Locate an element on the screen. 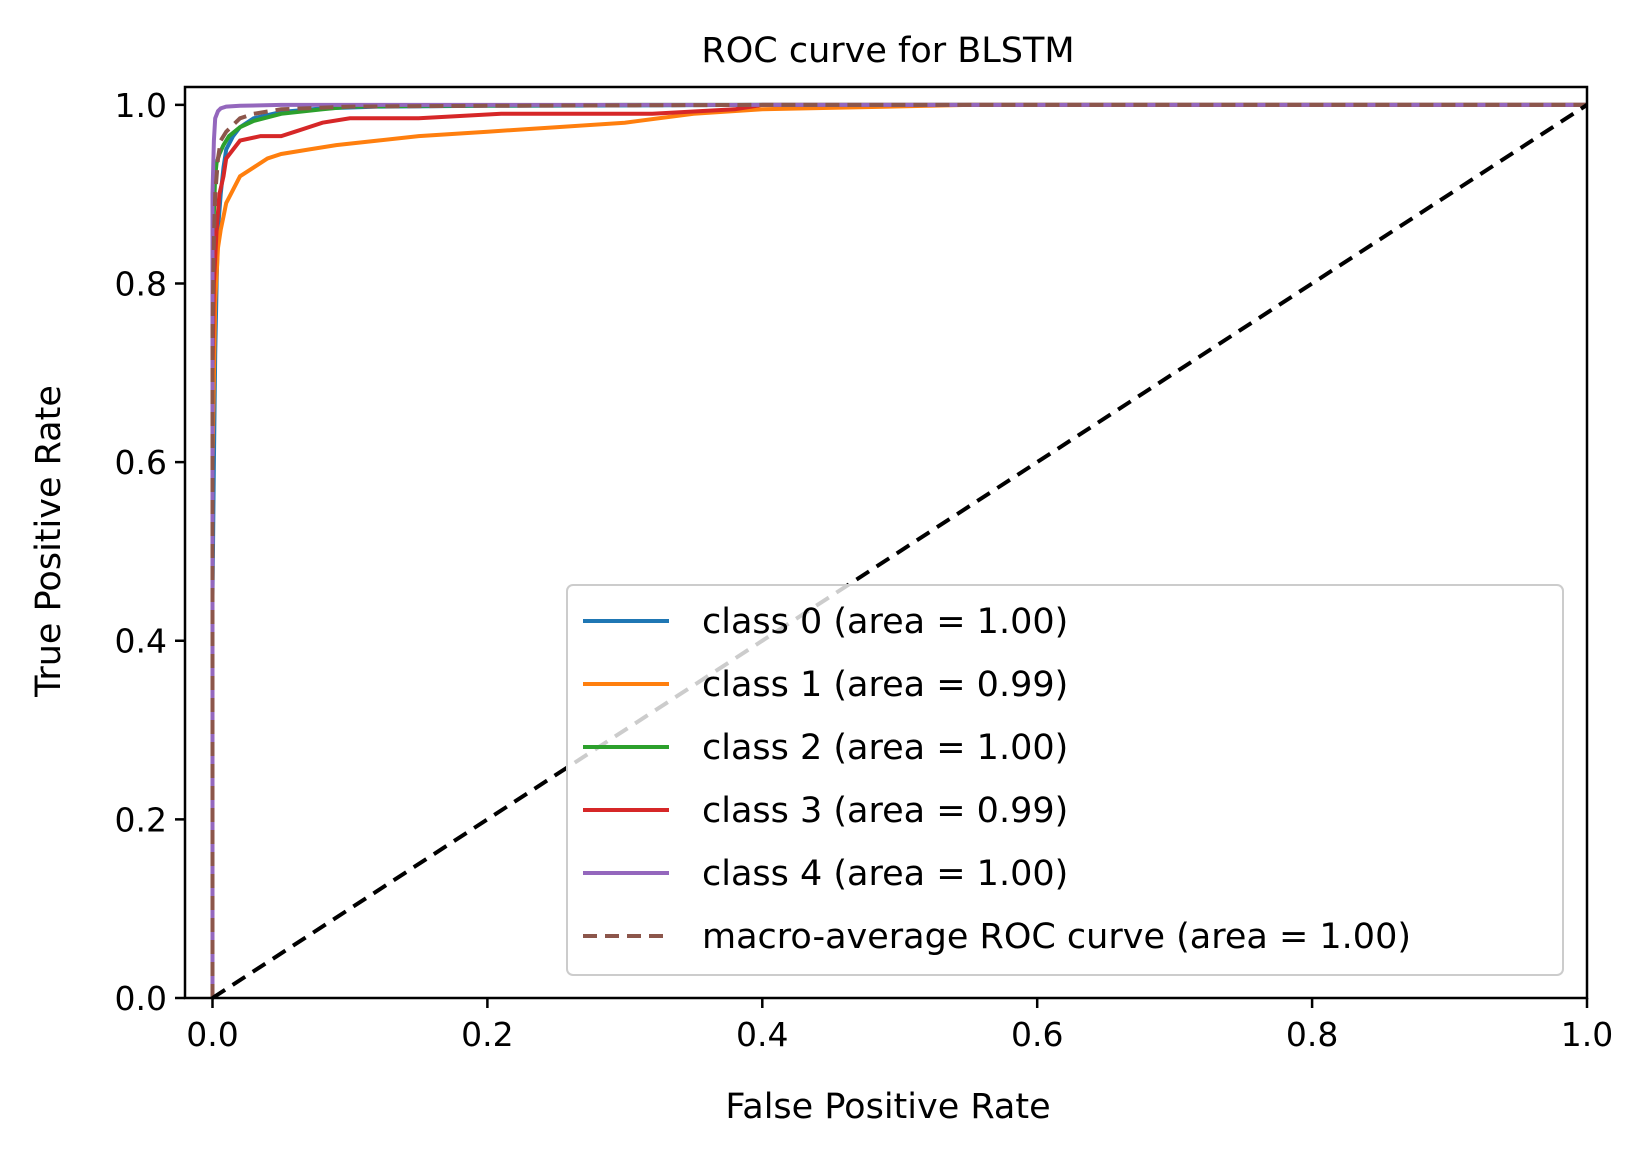 The height and width of the screenshot is (1153, 1642). legend-label: class 1 (area = 0.99) is located at coordinates (885, 685).